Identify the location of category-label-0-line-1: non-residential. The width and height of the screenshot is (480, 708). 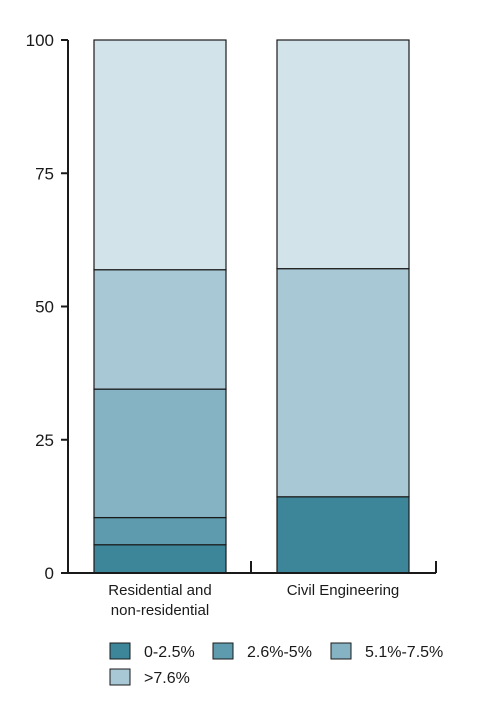
(160, 610).